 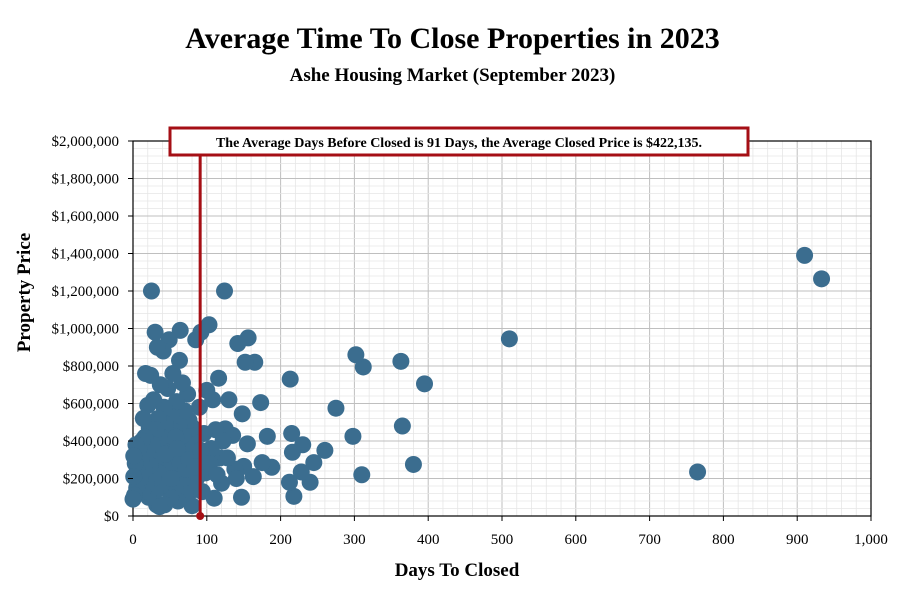 What do you see at coordinates (797, 540) in the screenshot?
I see `x-tick-label: 900` at bounding box center [797, 540].